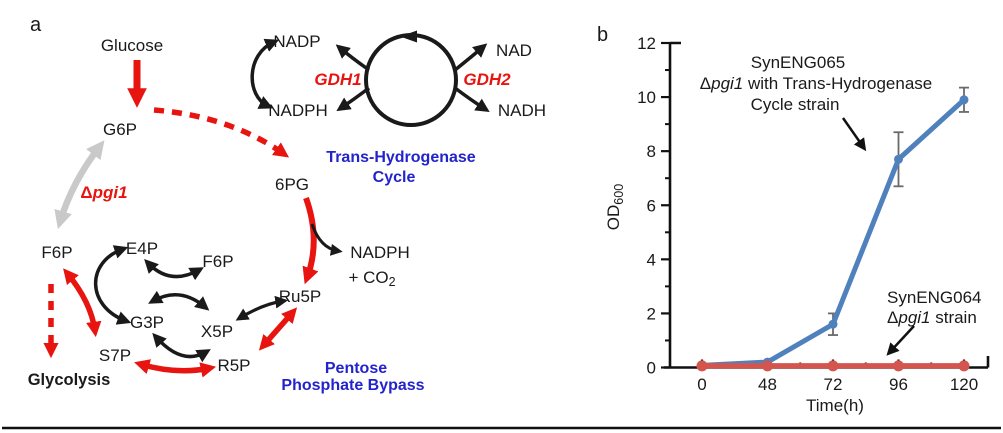  What do you see at coordinates (147, 322) in the screenshot?
I see `node-g3p: G3P` at bounding box center [147, 322].